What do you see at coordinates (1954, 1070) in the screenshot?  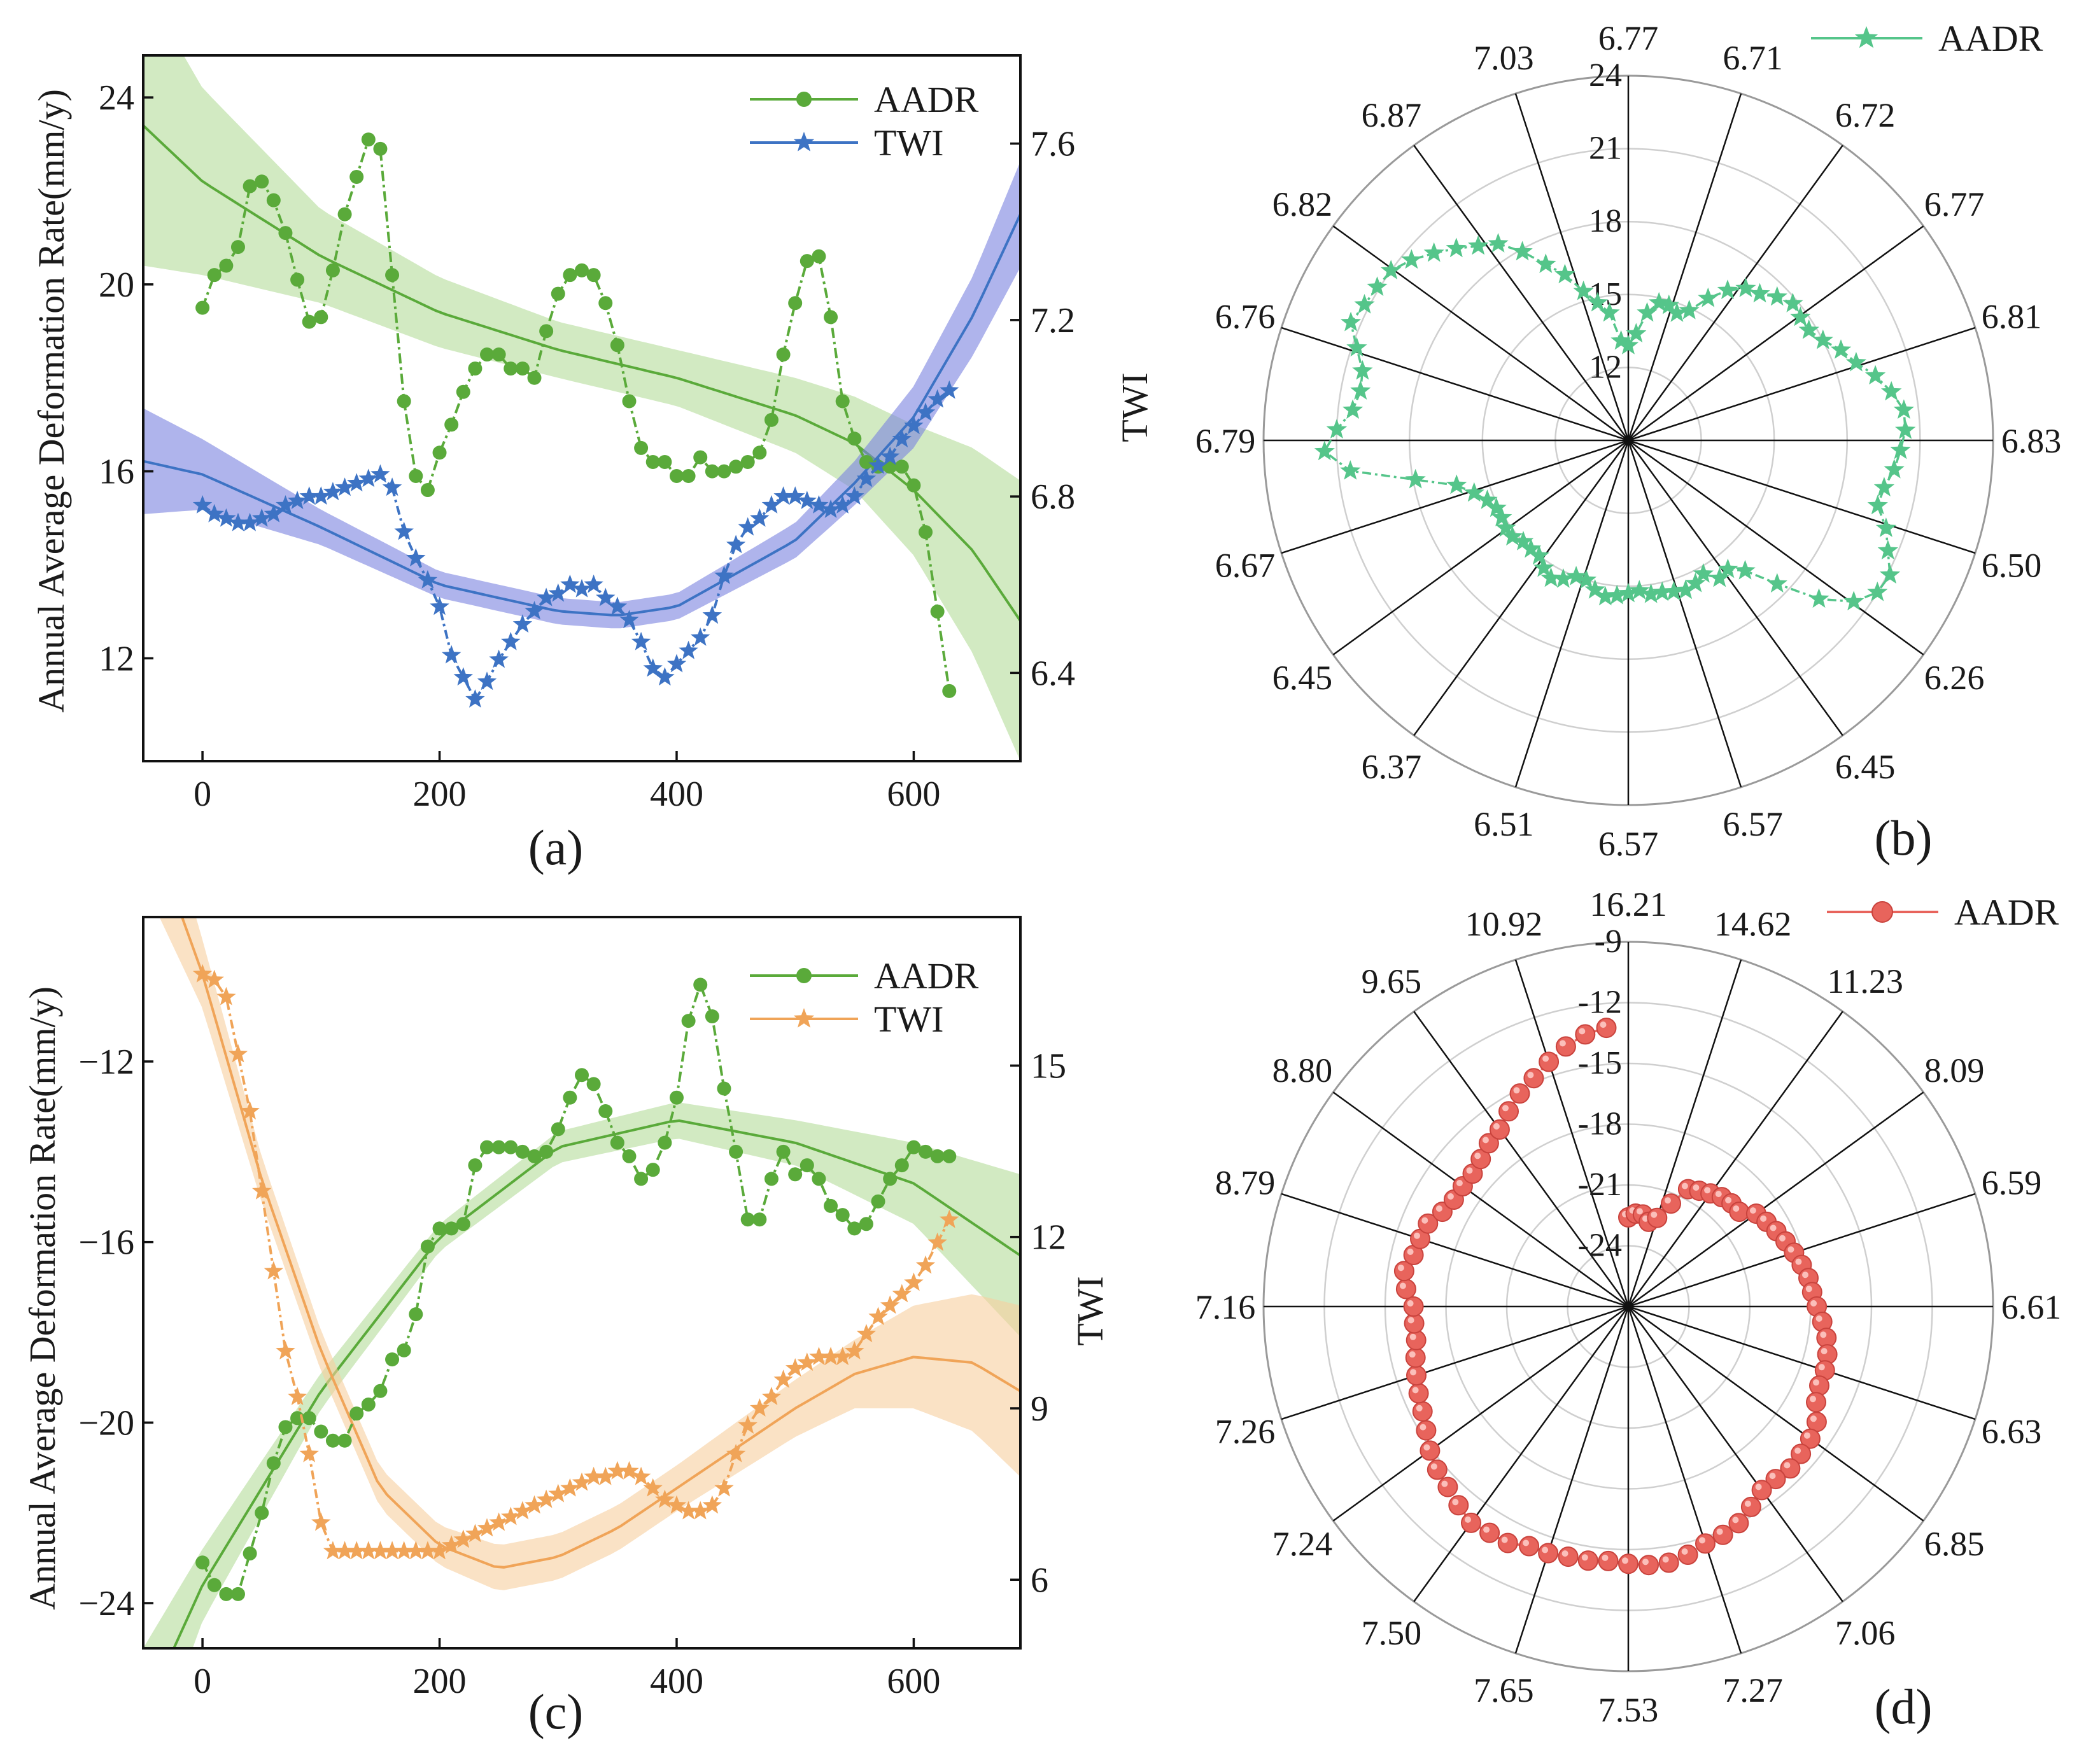 I see `spoke-label: 8.09` at bounding box center [1954, 1070].